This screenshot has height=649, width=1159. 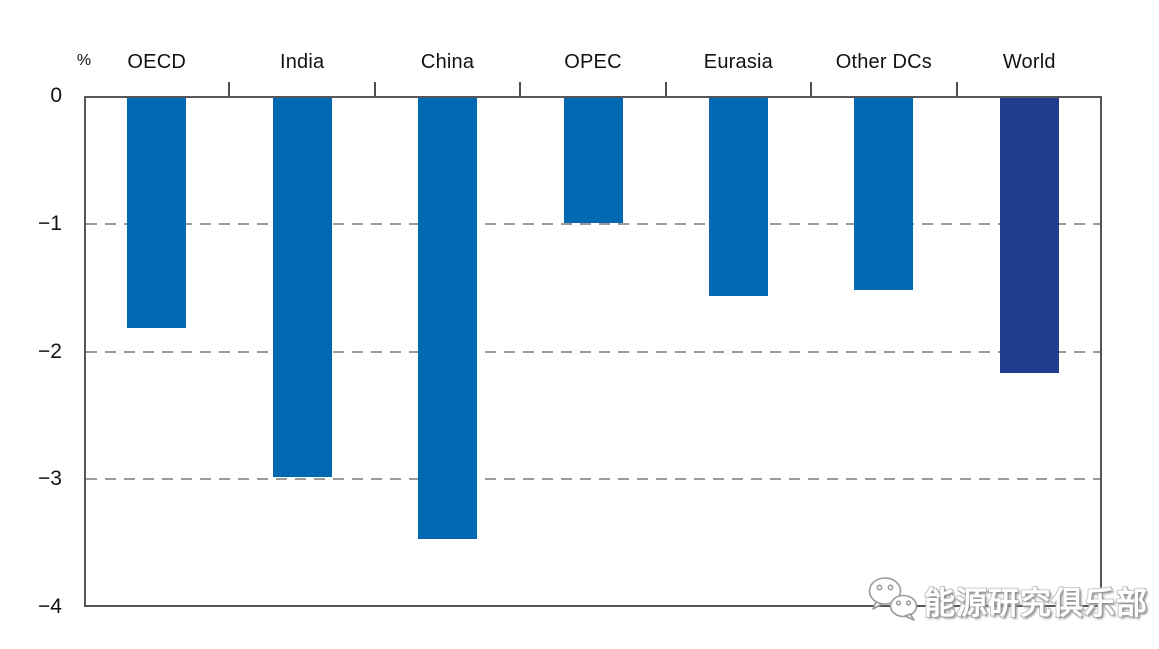 What do you see at coordinates (1029, 62) in the screenshot?
I see `category-label-world: World` at bounding box center [1029, 62].